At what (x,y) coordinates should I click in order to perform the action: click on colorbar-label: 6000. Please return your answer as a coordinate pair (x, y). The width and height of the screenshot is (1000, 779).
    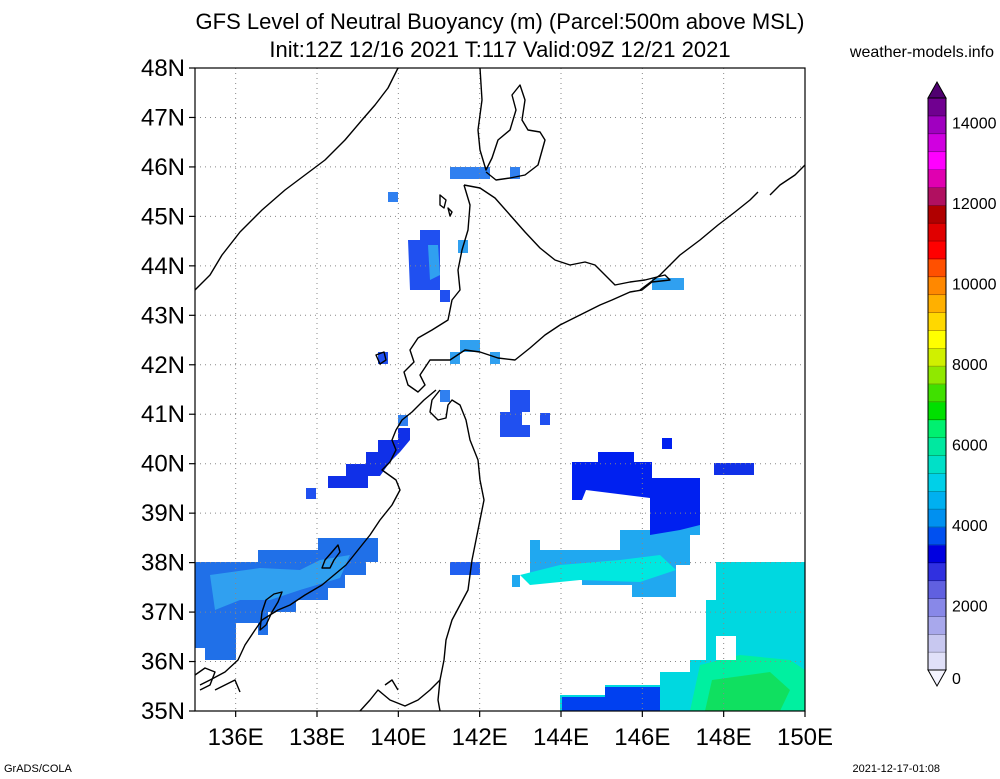
    Looking at the image, I should click on (970, 445).